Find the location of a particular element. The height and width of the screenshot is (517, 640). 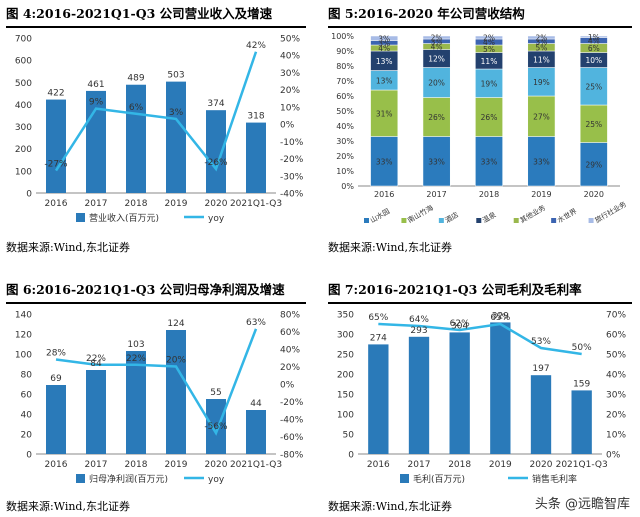

bar-data-label: 197 is located at coordinates (540, 369).